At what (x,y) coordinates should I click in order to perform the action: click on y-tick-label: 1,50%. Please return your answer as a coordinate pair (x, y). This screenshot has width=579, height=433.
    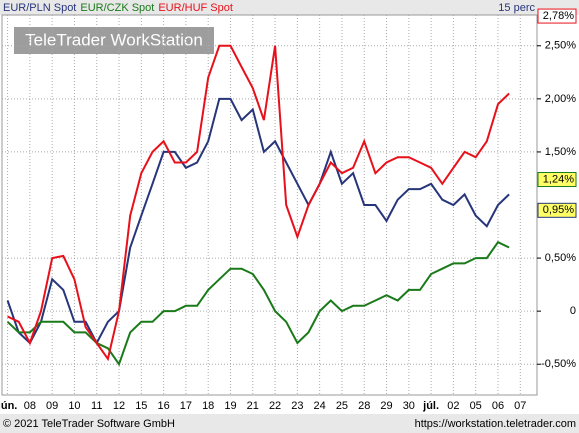
    Looking at the image, I should click on (560, 152).